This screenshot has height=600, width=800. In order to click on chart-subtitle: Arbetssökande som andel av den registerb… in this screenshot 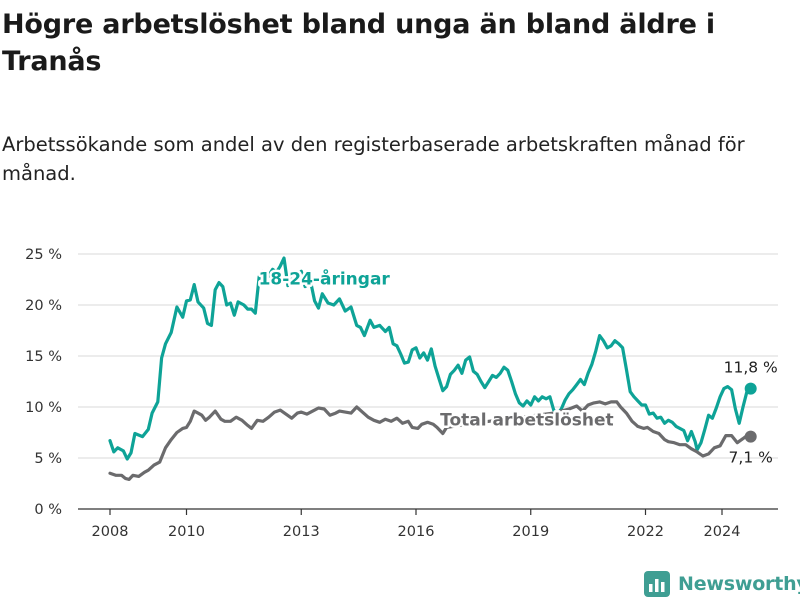, I will do `click(373, 159)`.